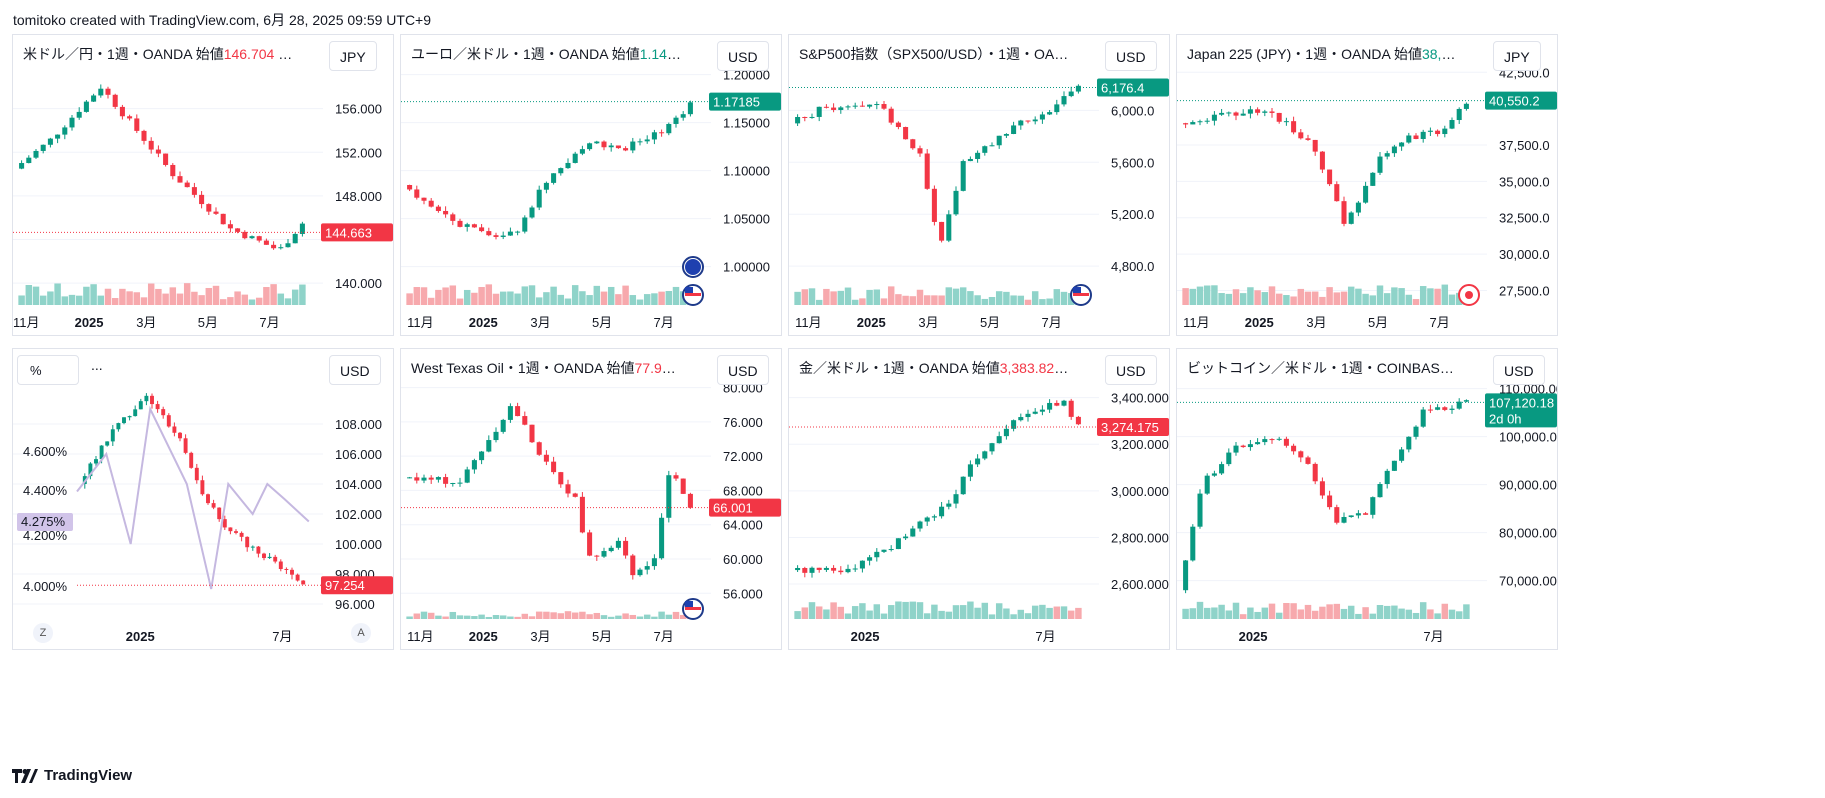 This screenshot has height=798, width=1825. What do you see at coordinates (361, 633) in the screenshot?
I see `auto-scale-button: A` at bounding box center [361, 633].